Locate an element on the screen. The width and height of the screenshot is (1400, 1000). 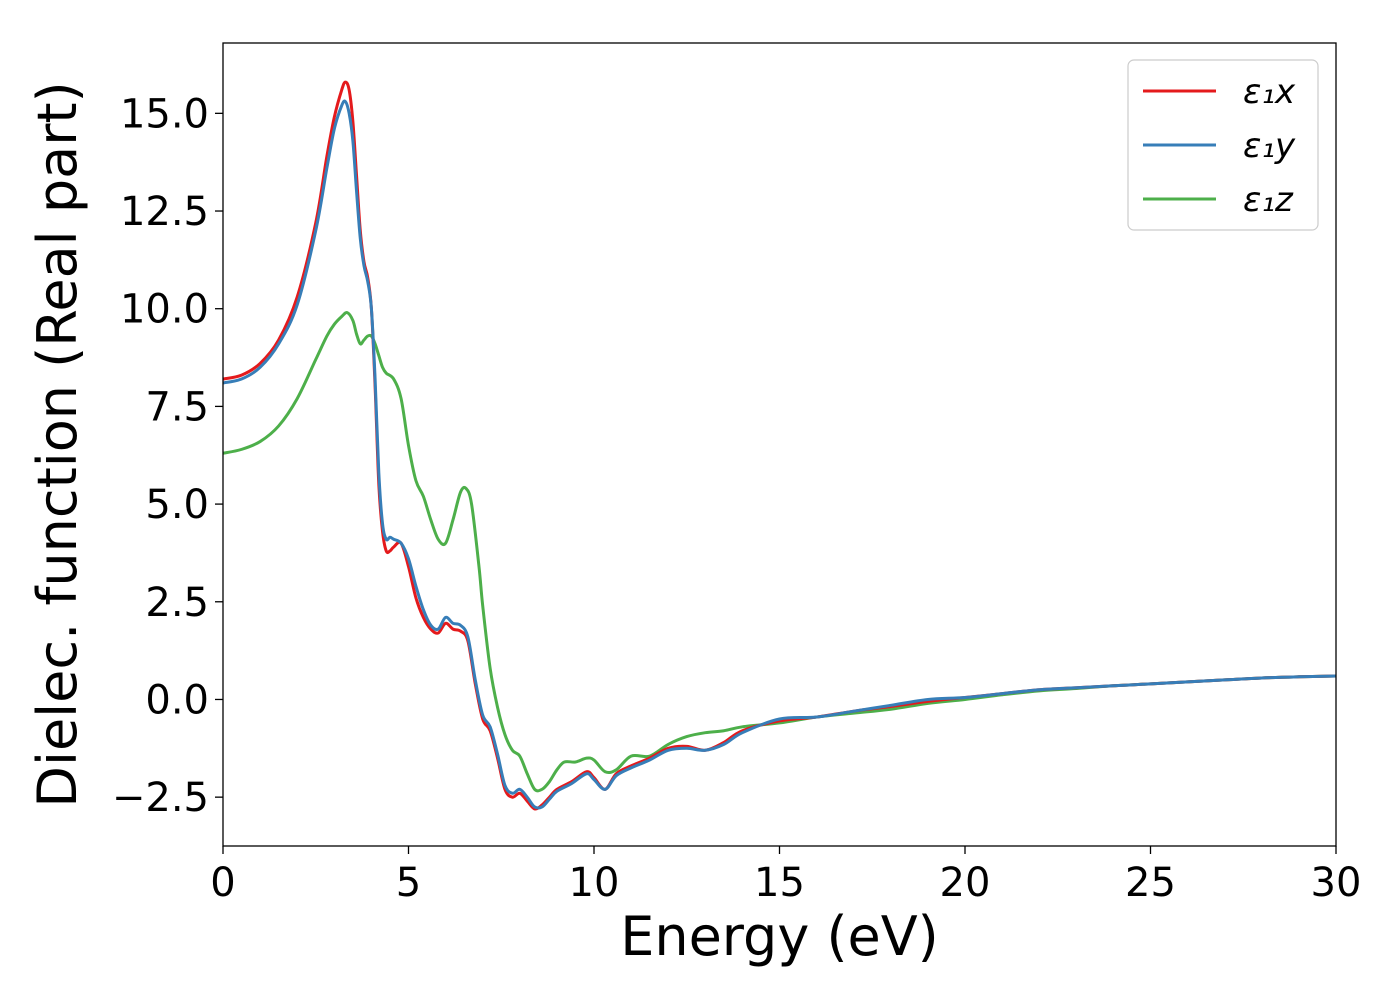
x-axis-ticks: 0 5 10 15 20 25 30 is located at coordinates (785, 876).